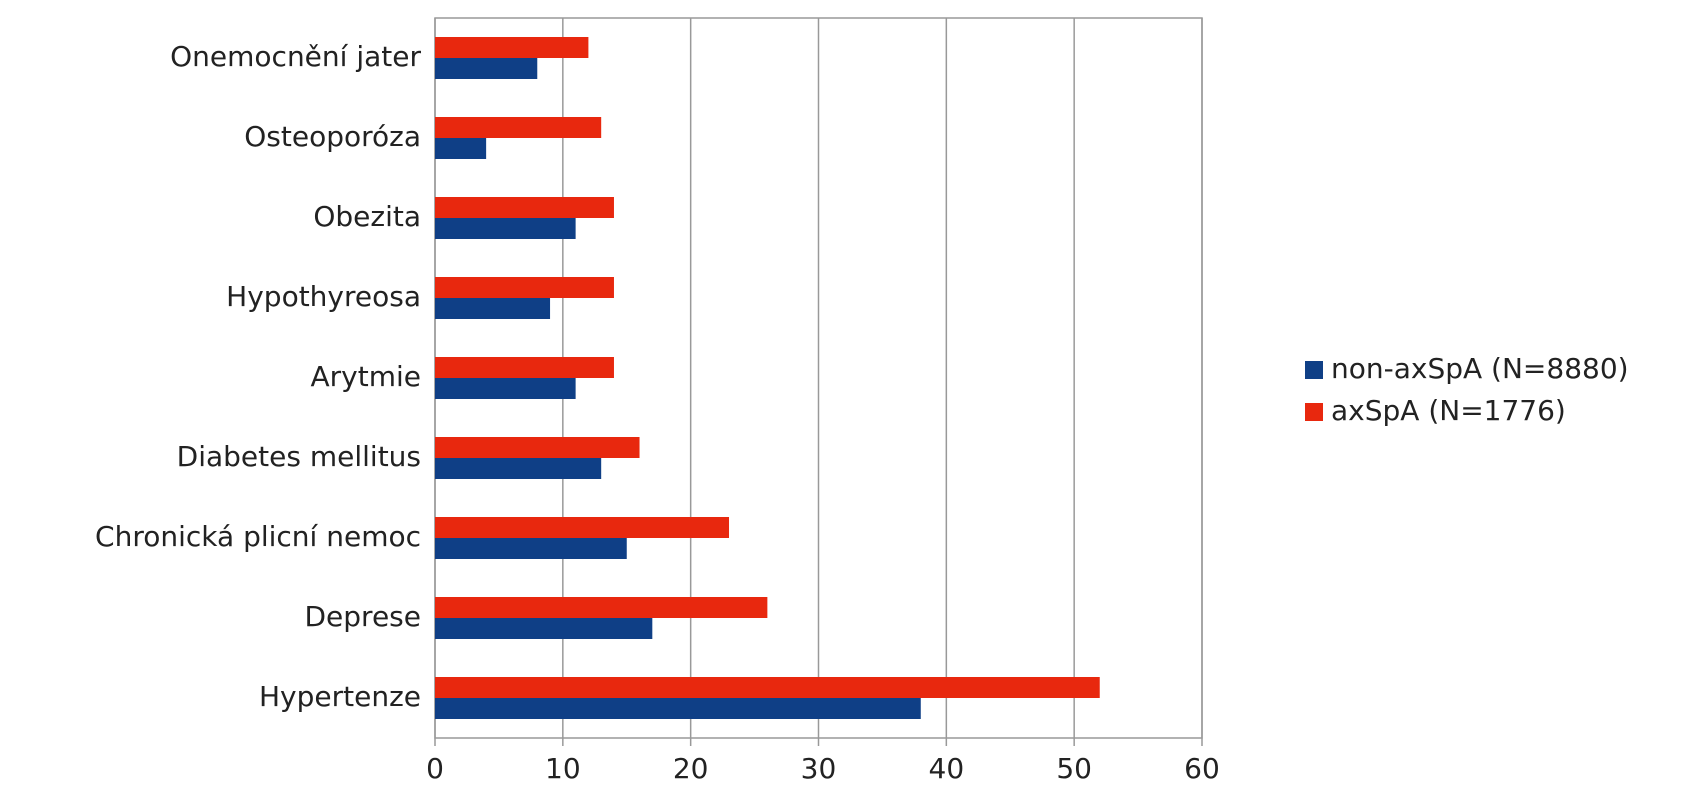 The width and height of the screenshot is (1686, 800). Describe the element at coordinates (819, 768) in the screenshot. I see `x-tick-label: 30` at that location.